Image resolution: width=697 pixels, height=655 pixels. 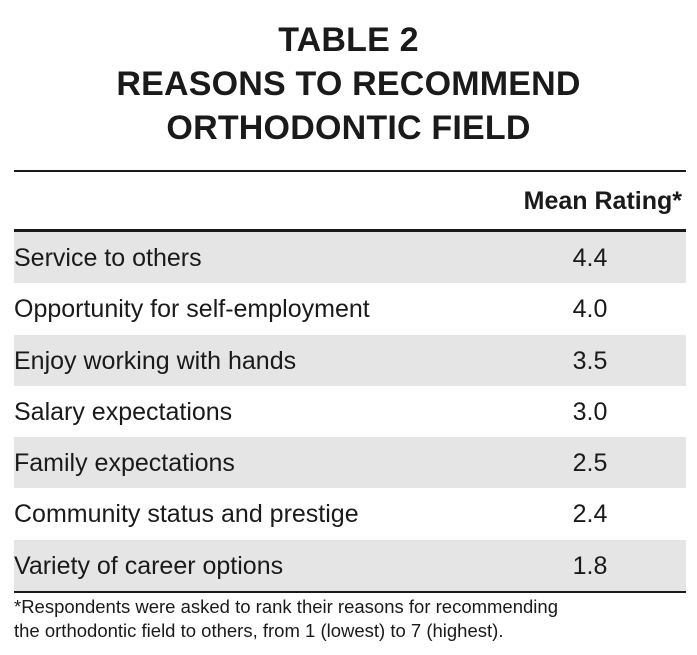 What do you see at coordinates (590, 565) in the screenshot?
I see `rating-cell: 1.8` at bounding box center [590, 565].